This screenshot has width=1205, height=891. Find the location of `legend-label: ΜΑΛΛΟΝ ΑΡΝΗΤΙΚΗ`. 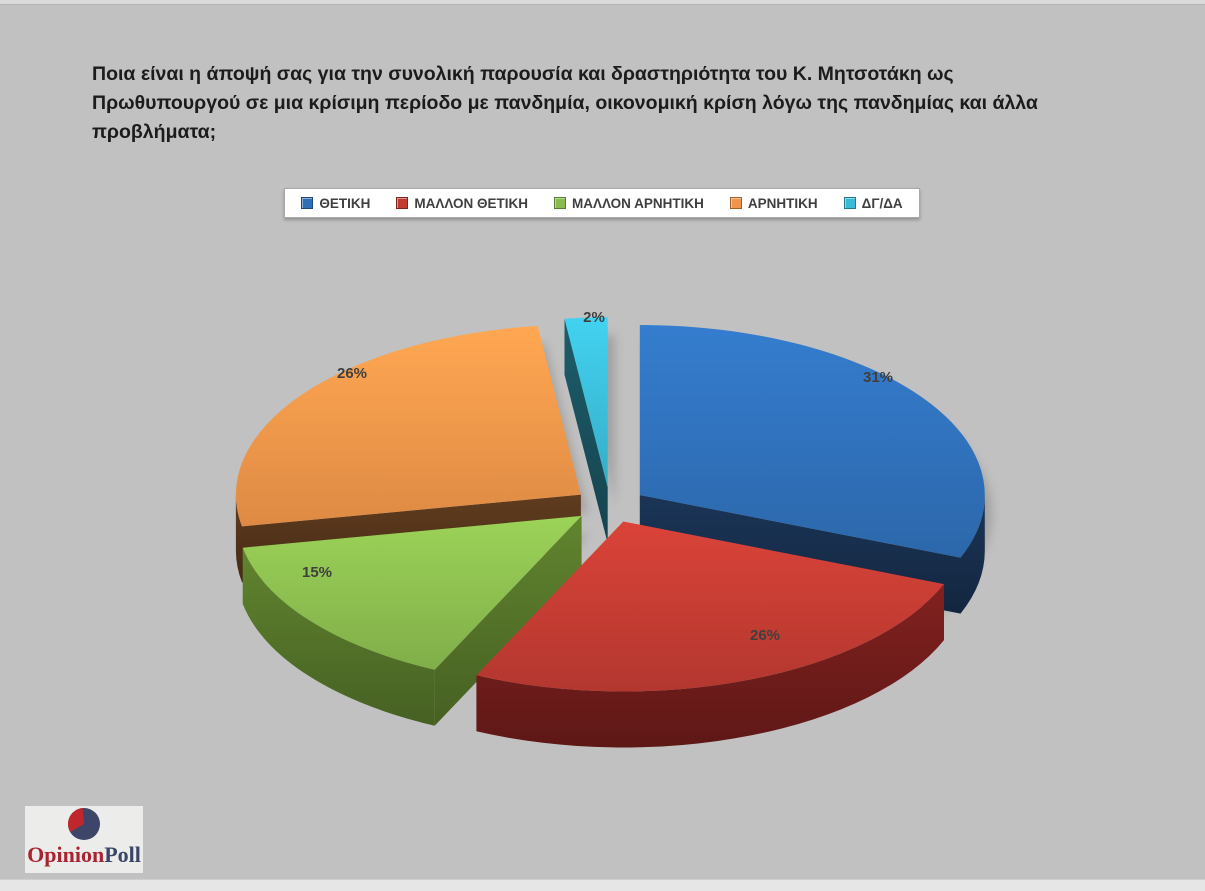

legend-label: ΜΑΛΛΟΝ ΑΡΝΗΤΙΚΗ is located at coordinates (638, 203).